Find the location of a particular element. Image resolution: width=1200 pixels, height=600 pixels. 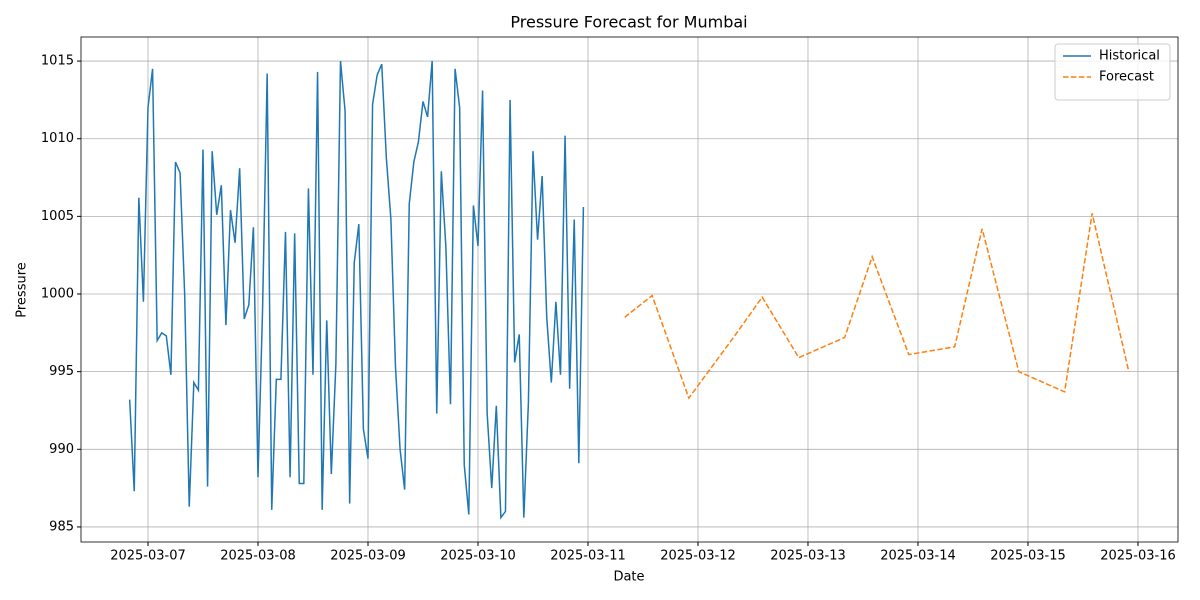

x-tick-label: 2025-03-12 is located at coordinates (698, 556).